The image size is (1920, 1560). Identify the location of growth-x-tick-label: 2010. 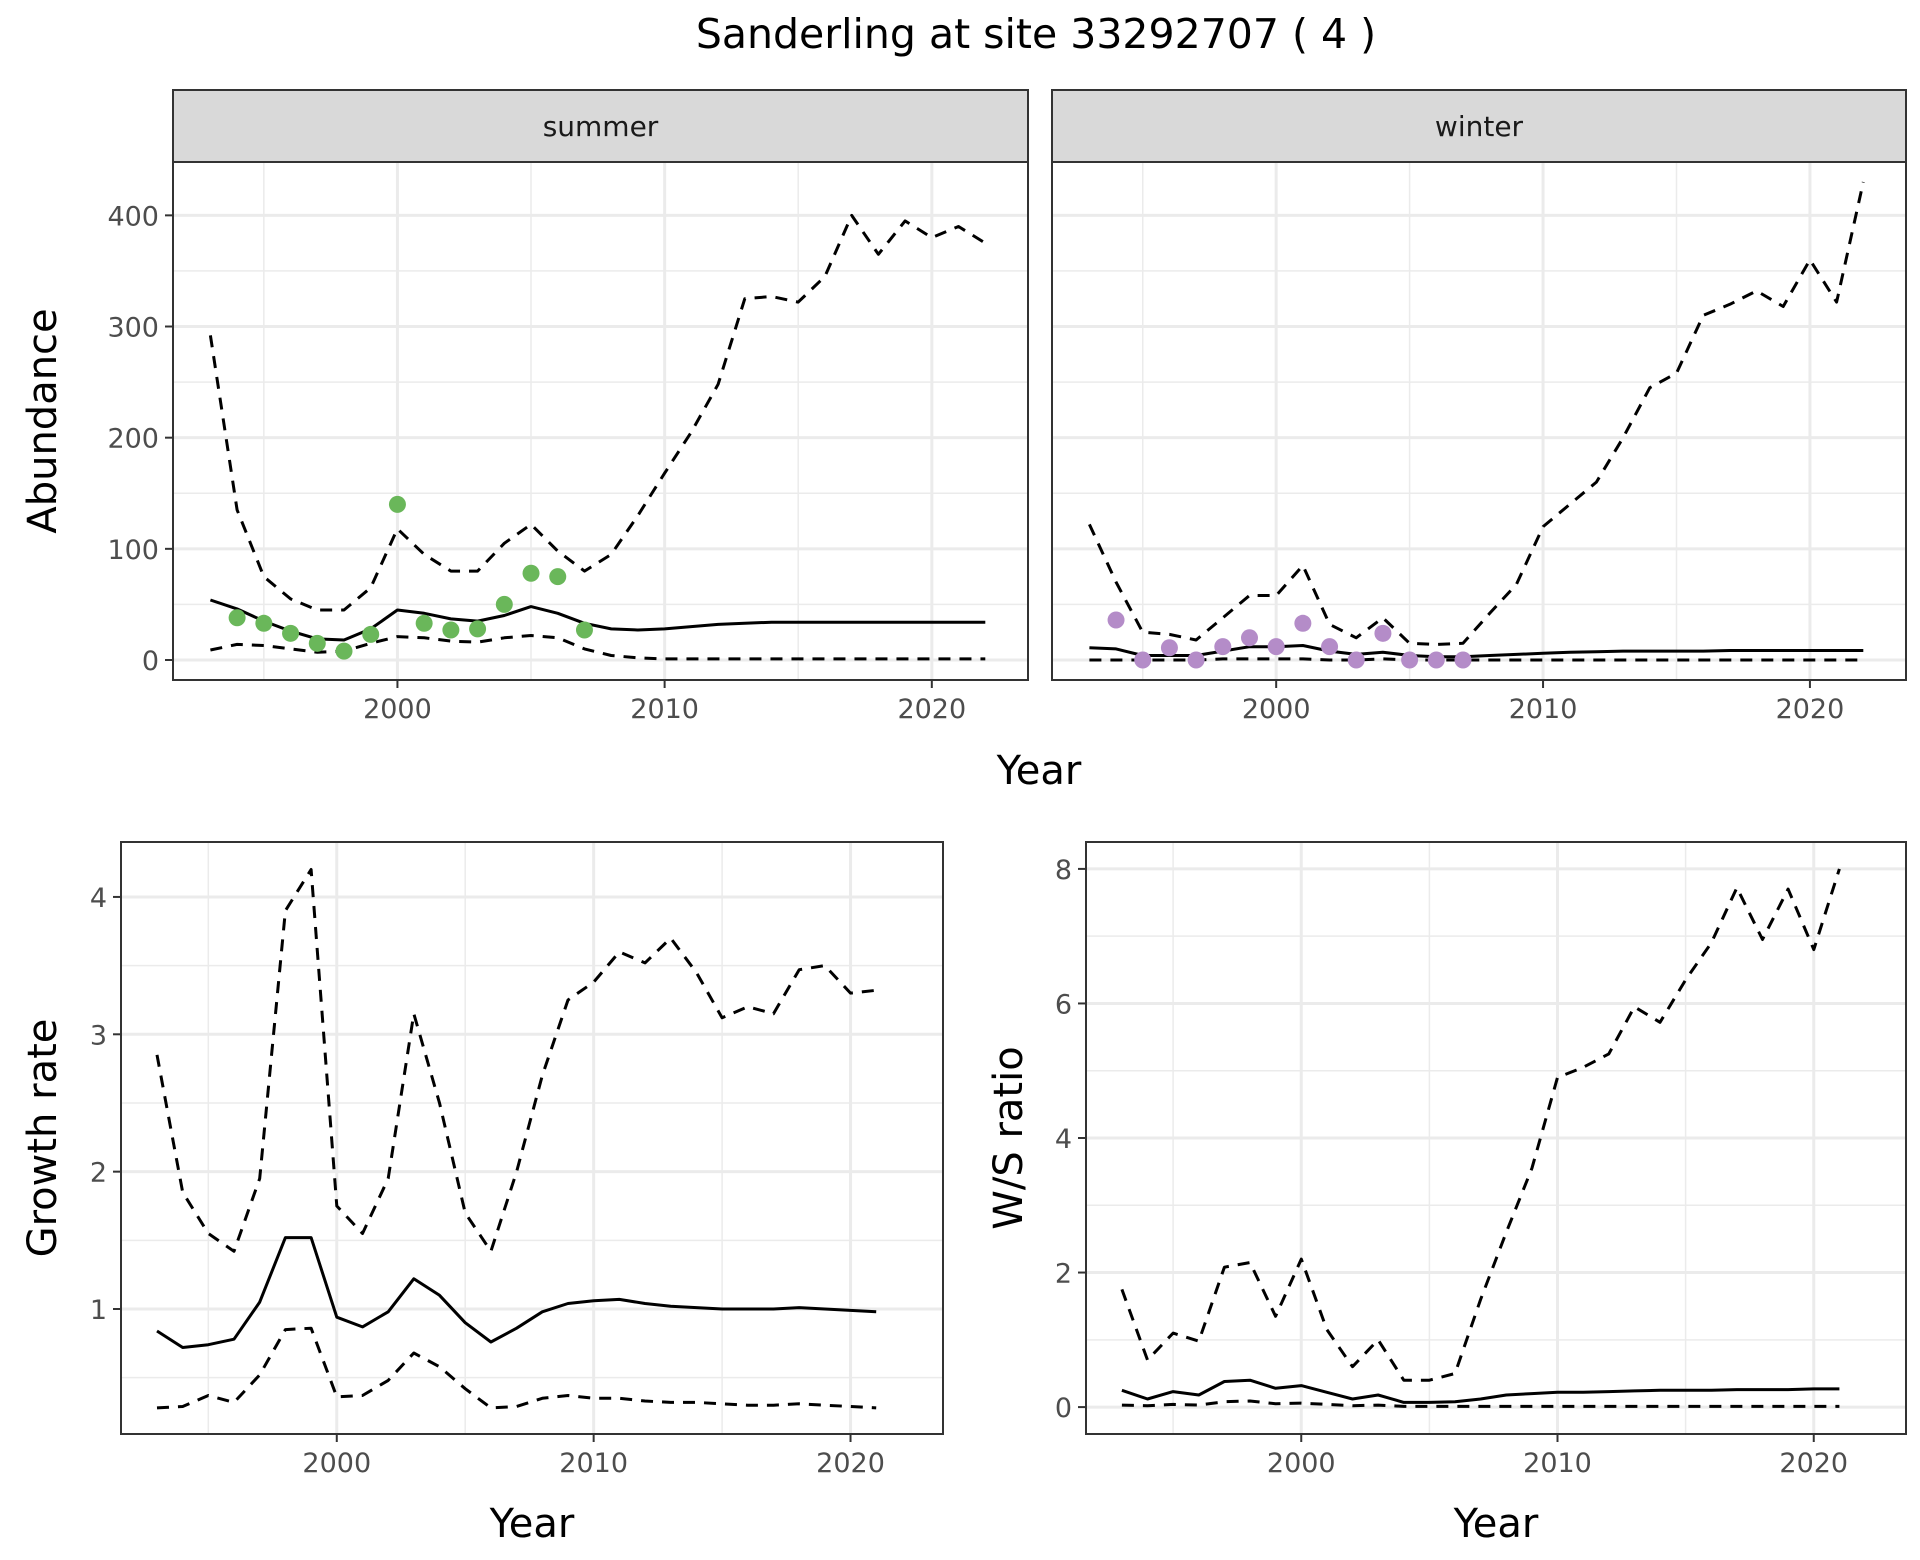
(593, 1463).